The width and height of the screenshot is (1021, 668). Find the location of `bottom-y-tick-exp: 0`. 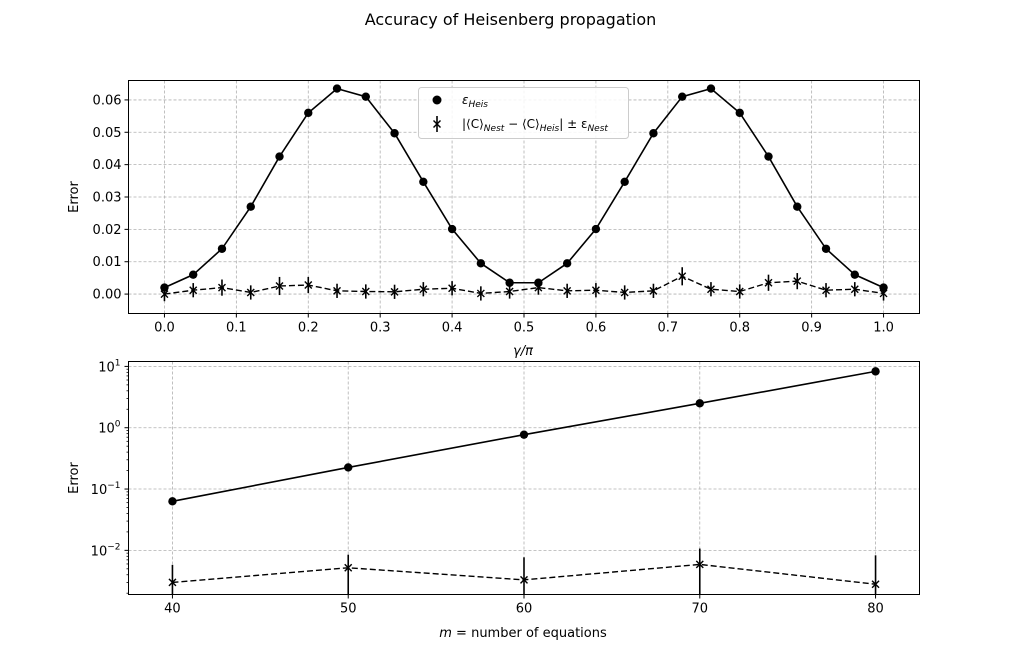

bottom-y-tick-exp: 0 is located at coordinates (118, 425).